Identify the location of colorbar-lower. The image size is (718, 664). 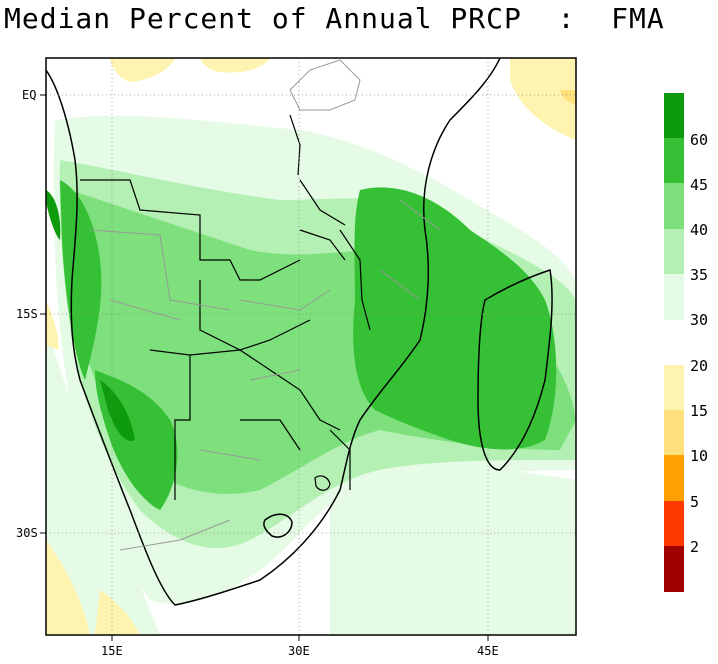
(674, 478).